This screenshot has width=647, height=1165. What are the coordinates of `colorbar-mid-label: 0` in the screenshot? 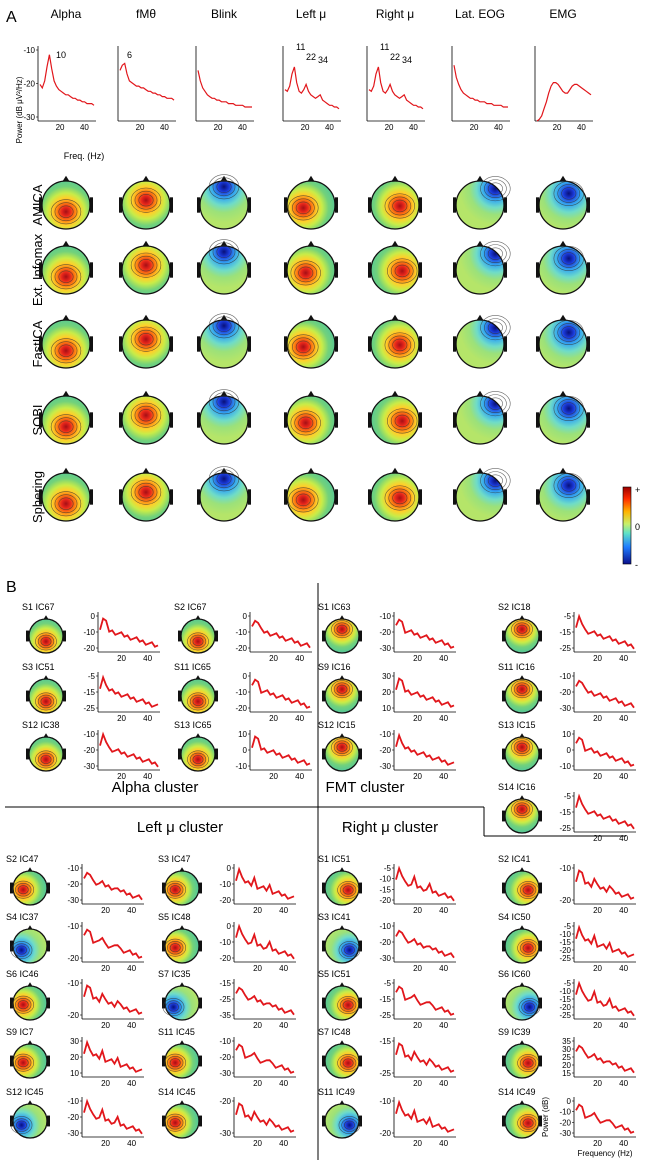 It's located at (637, 527).